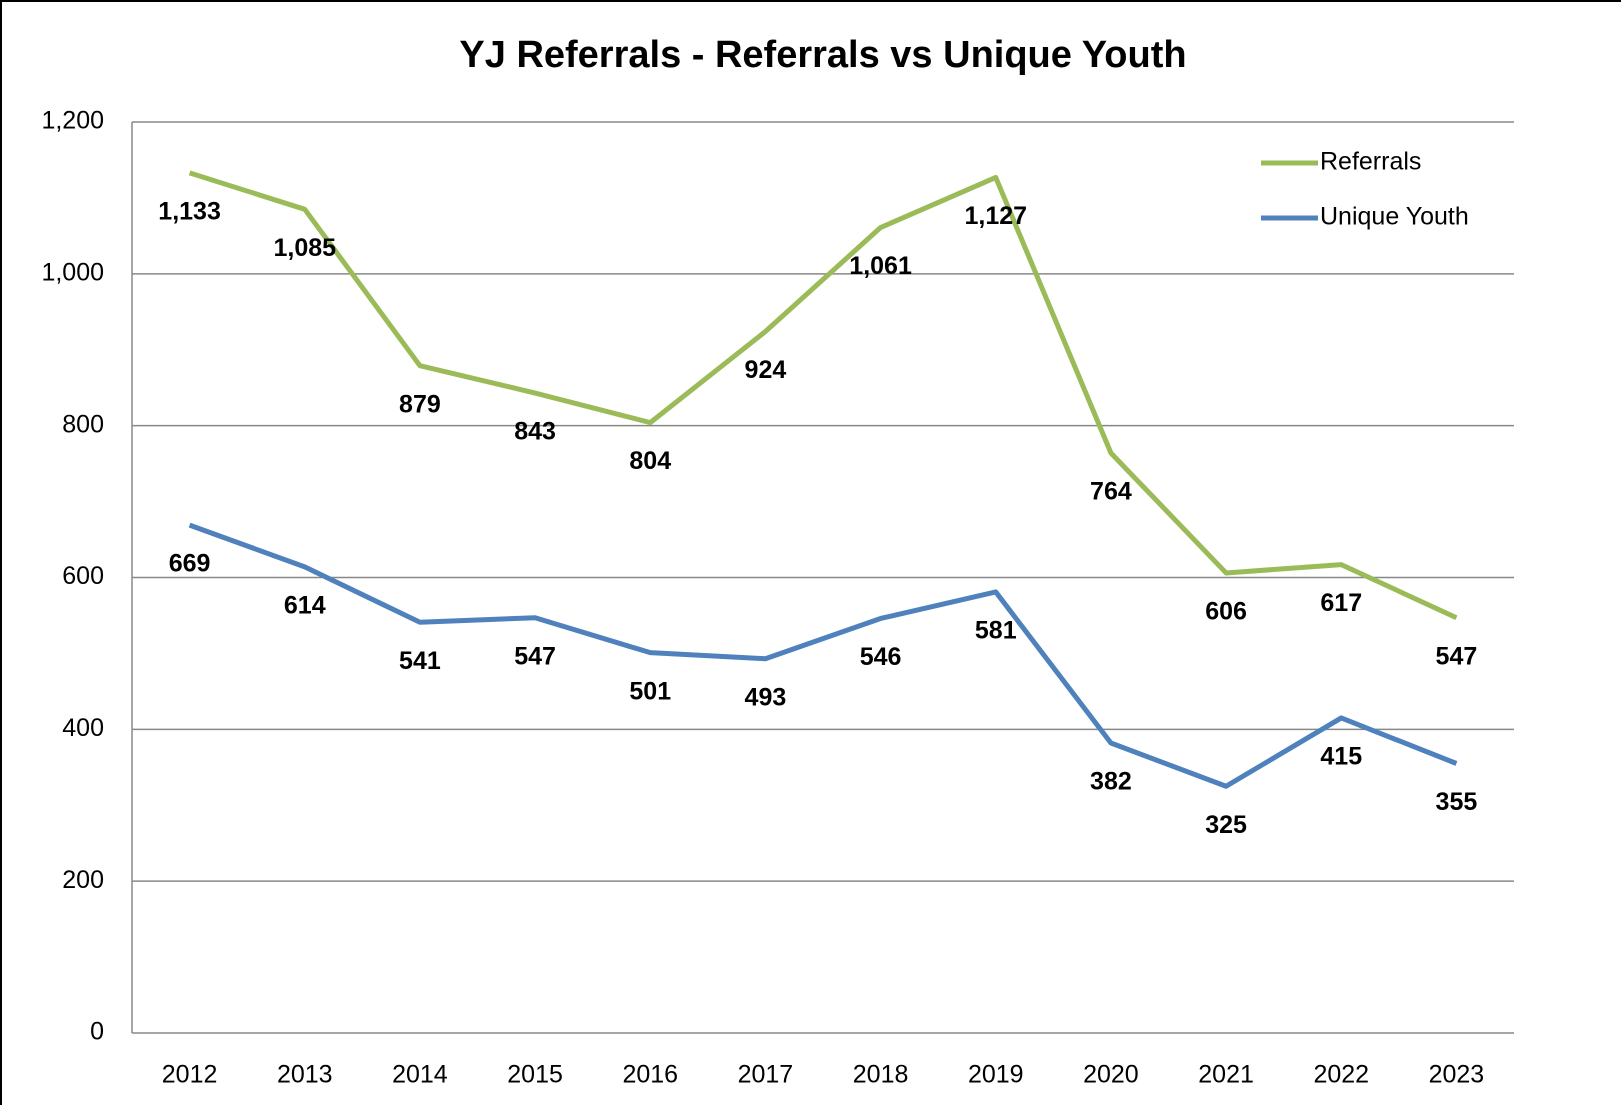 The image size is (1621, 1105). Describe the element at coordinates (650, 1075) in the screenshot. I see `x-tick-label: 2016` at that location.